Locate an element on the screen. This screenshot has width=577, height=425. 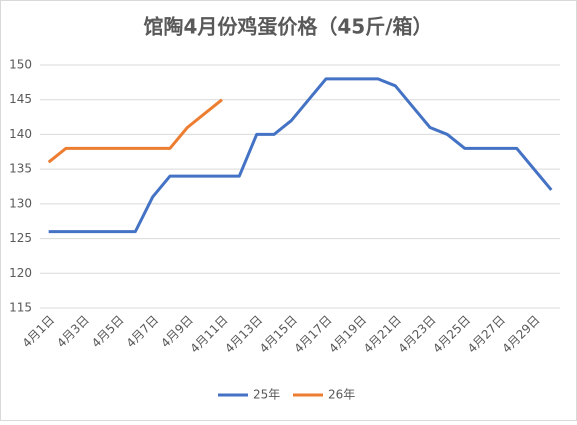
y-tick-label: 125 is located at coordinates (20, 238).